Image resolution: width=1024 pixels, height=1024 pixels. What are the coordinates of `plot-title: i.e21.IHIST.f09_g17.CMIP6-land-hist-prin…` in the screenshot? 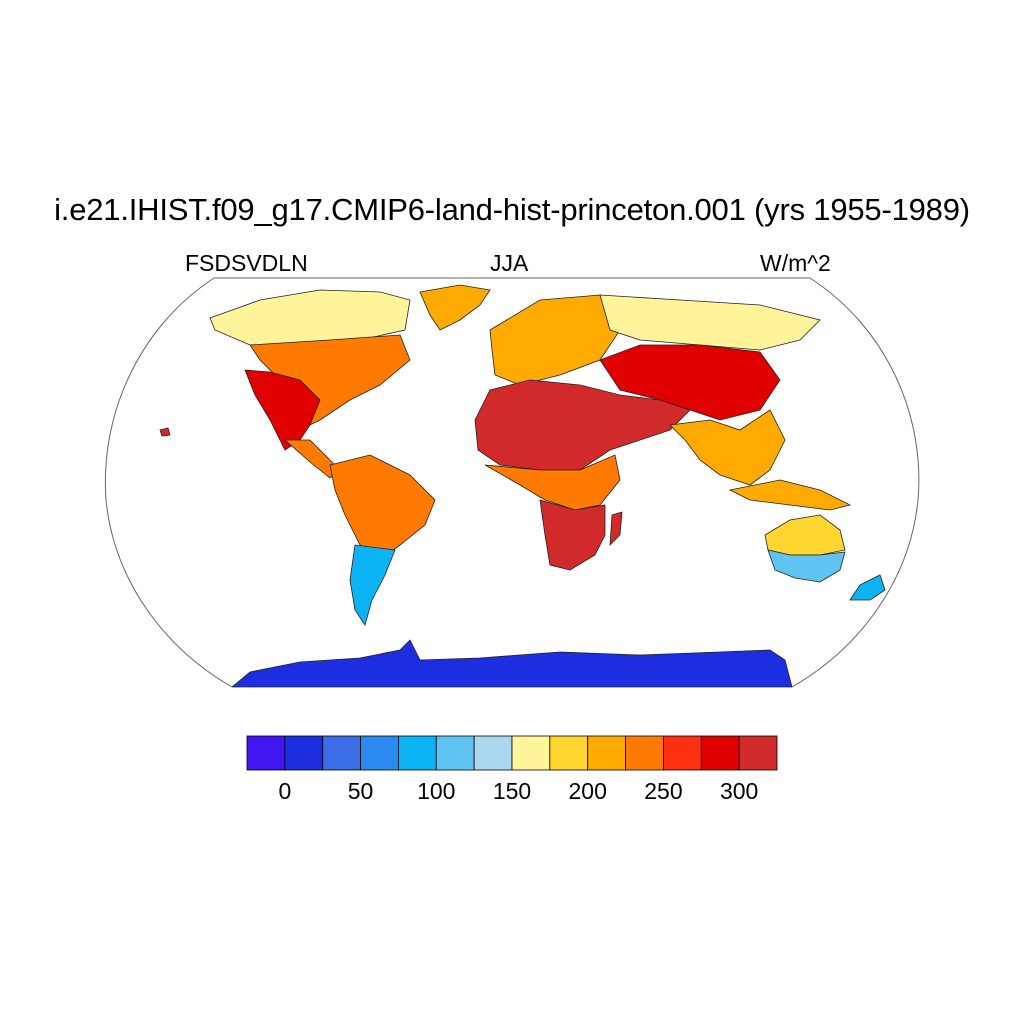 It's located at (512, 209).